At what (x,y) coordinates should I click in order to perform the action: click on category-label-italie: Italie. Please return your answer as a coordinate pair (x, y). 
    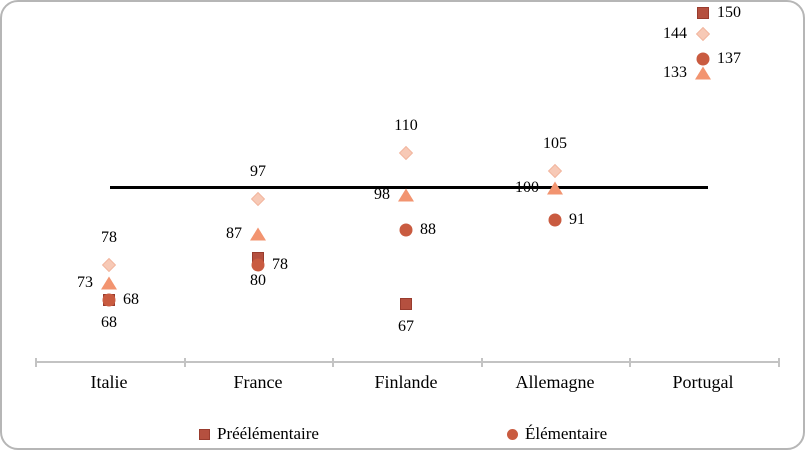
    Looking at the image, I should click on (109, 382).